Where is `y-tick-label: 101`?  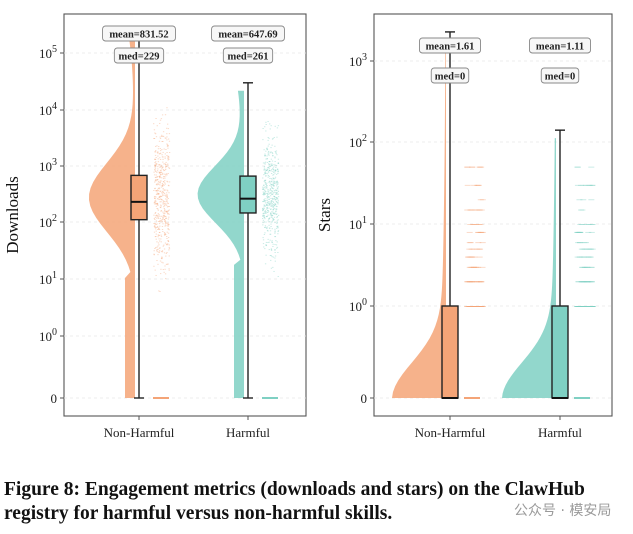 y-tick-label: 101 is located at coordinates (48, 278).